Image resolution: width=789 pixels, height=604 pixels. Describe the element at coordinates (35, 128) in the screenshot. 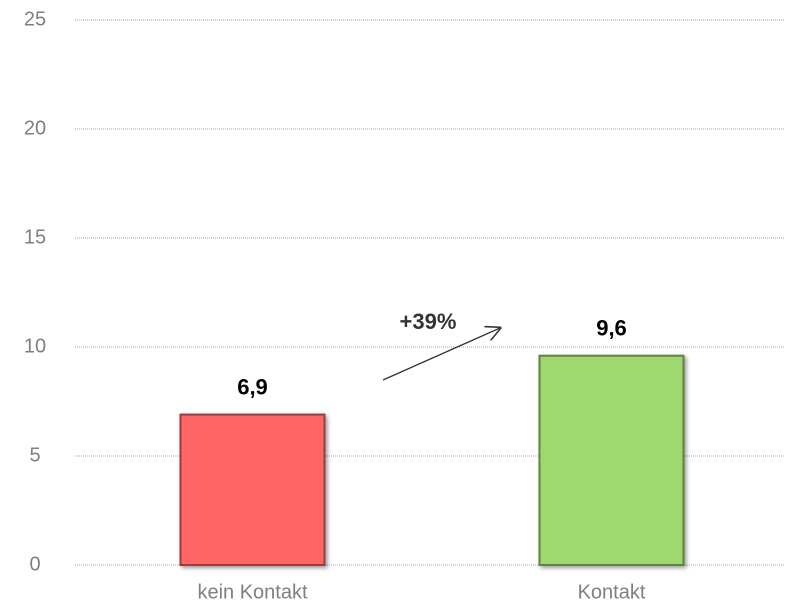

I see `y-tick-label: 20` at that location.